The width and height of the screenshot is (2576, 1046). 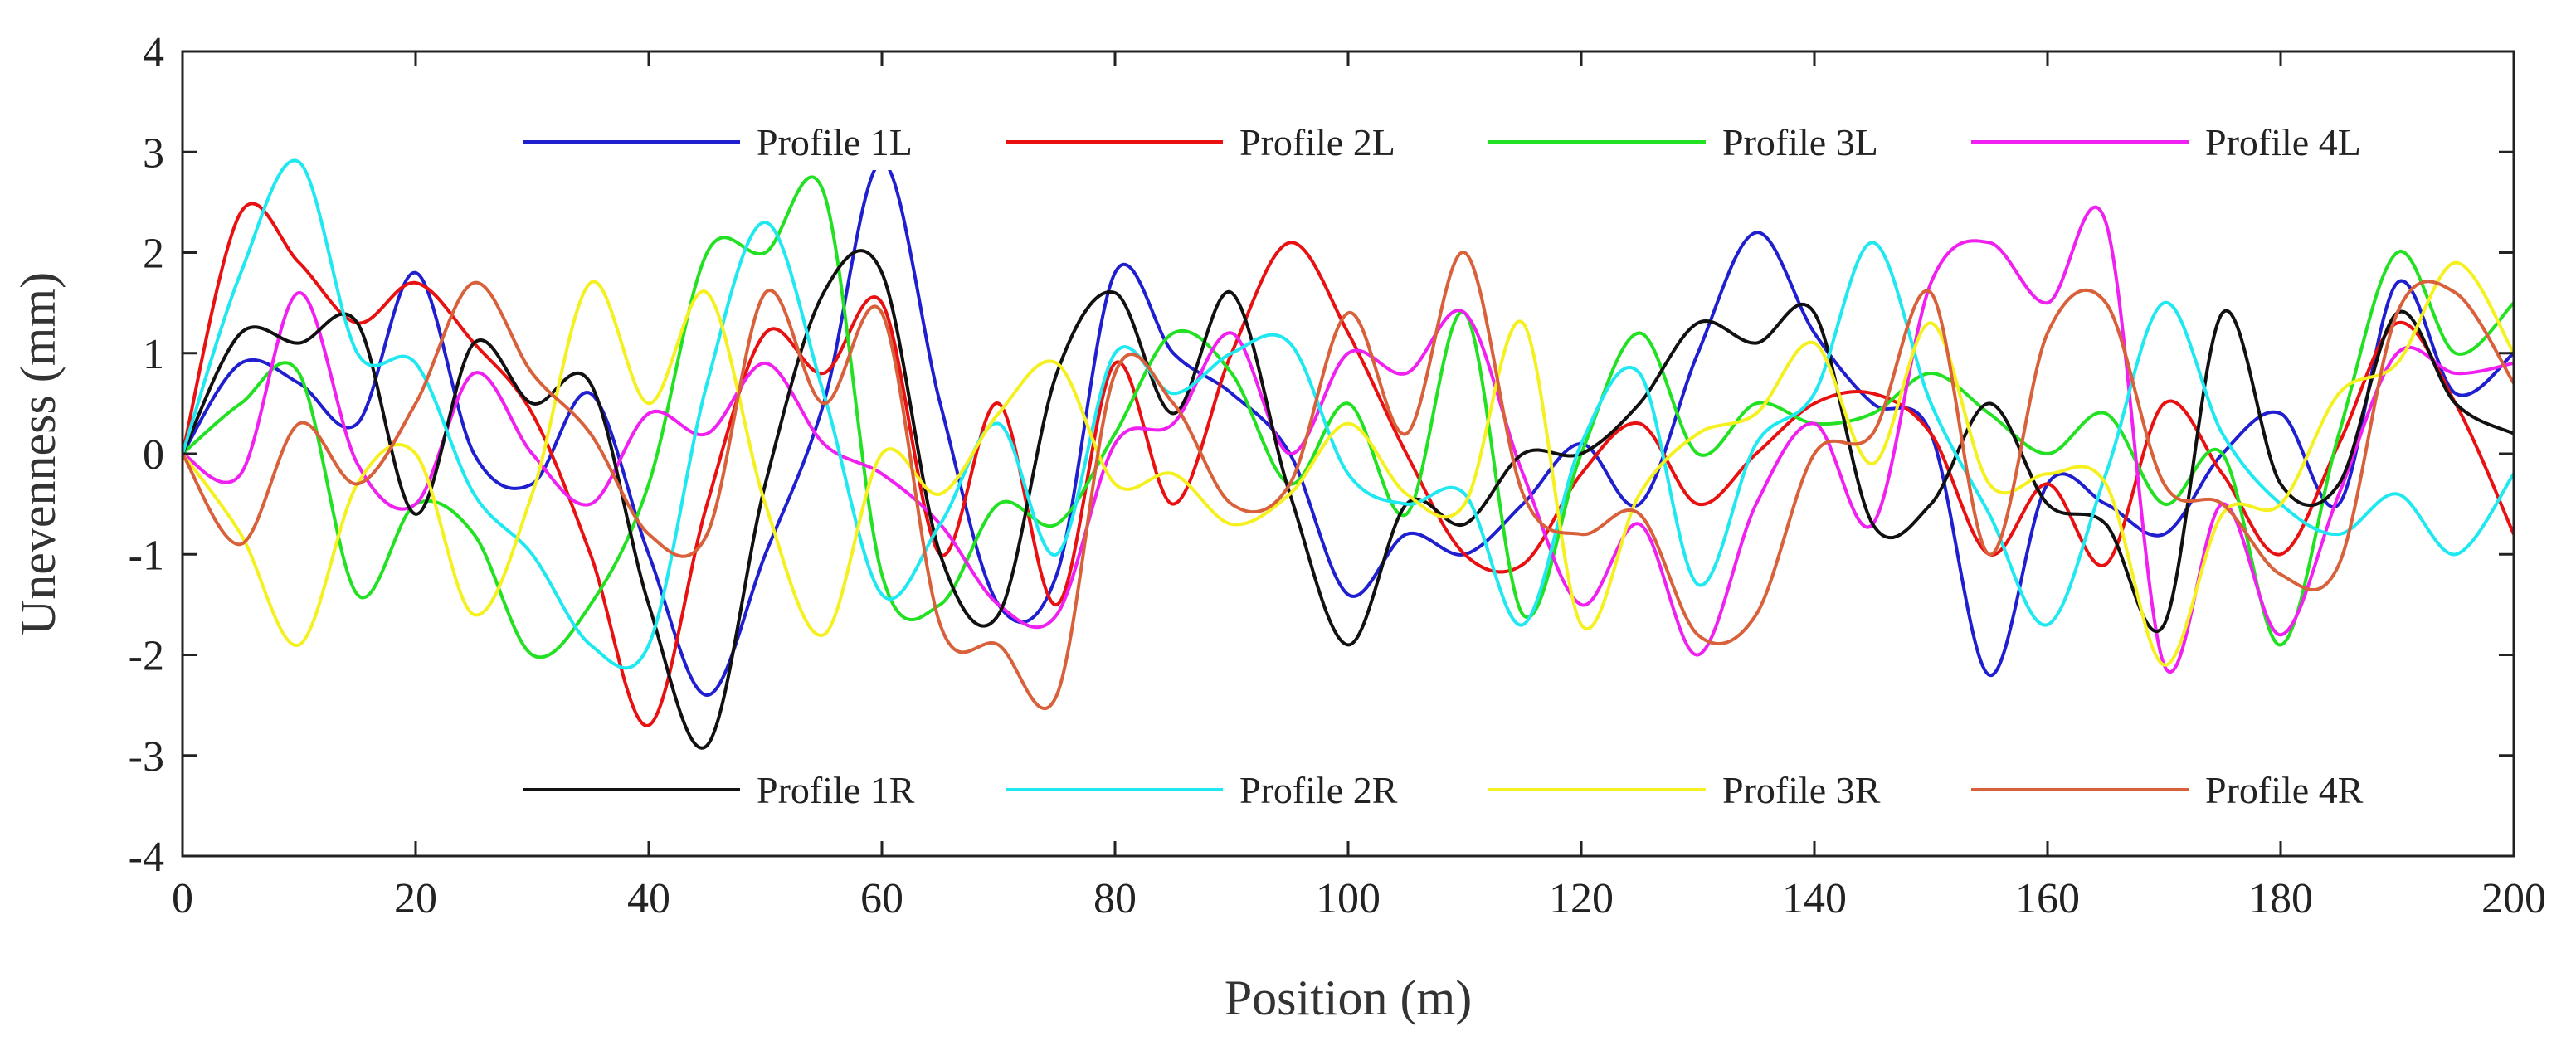 What do you see at coordinates (1318, 790) in the screenshot?
I see `legend-label: Profile 2R` at bounding box center [1318, 790].